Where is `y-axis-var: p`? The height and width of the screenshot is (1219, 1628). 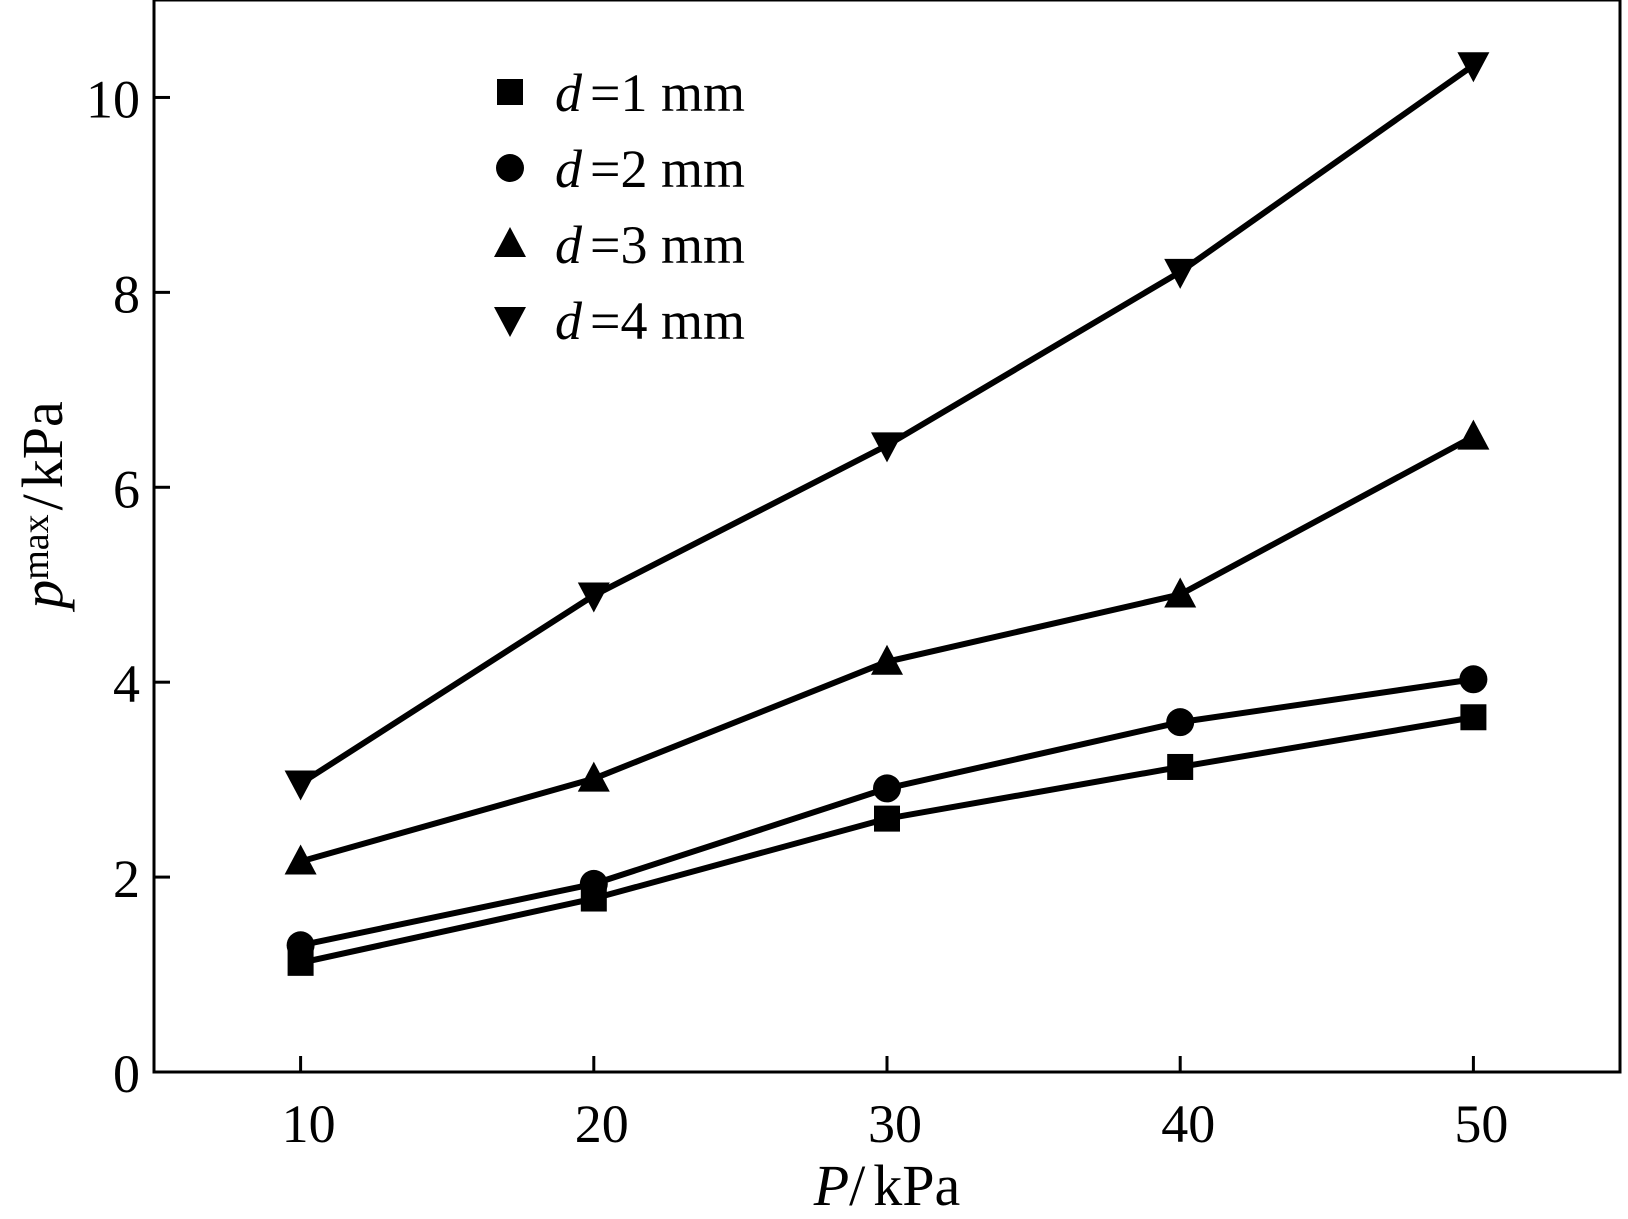
y-axis-var: p is located at coordinates (42, 596).